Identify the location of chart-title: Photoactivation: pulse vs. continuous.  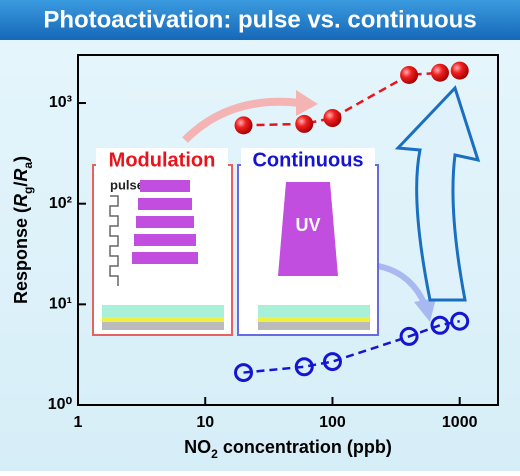
(259, 19).